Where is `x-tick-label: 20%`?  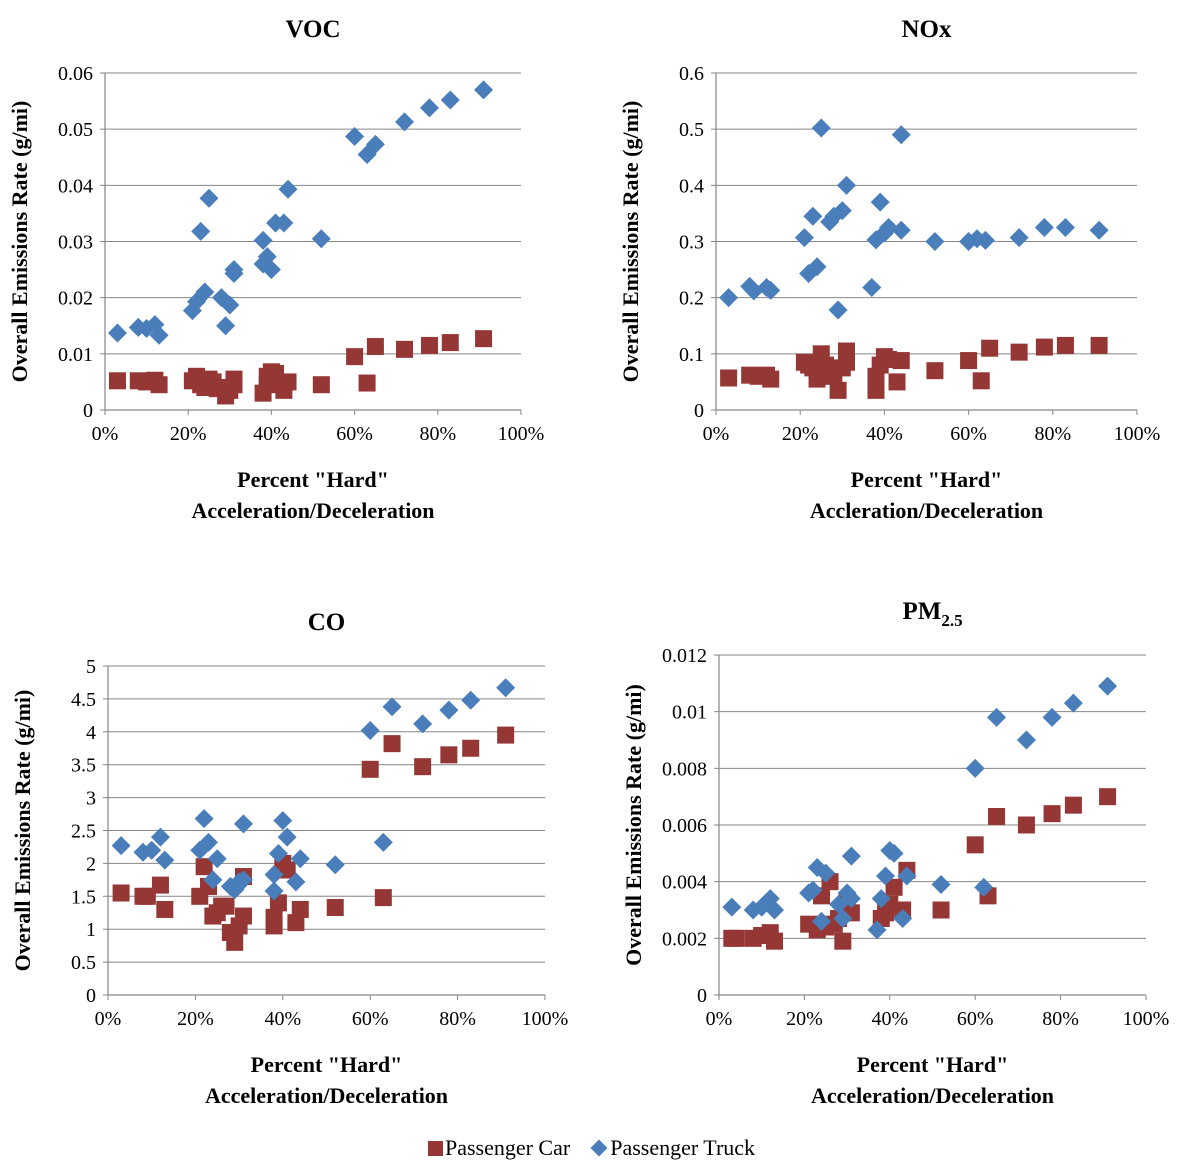 x-tick-label: 20% is located at coordinates (195, 1019).